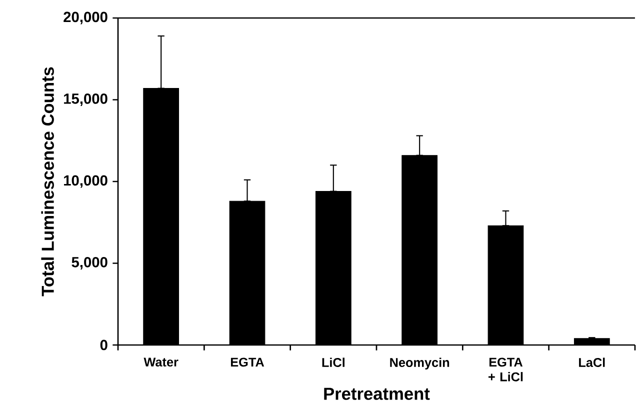 The width and height of the screenshot is (637, 414). What do you see at coordinates (161, 362) in the screenshot?
I see `x-tick-label: Water` at bounding box center [161, 362].